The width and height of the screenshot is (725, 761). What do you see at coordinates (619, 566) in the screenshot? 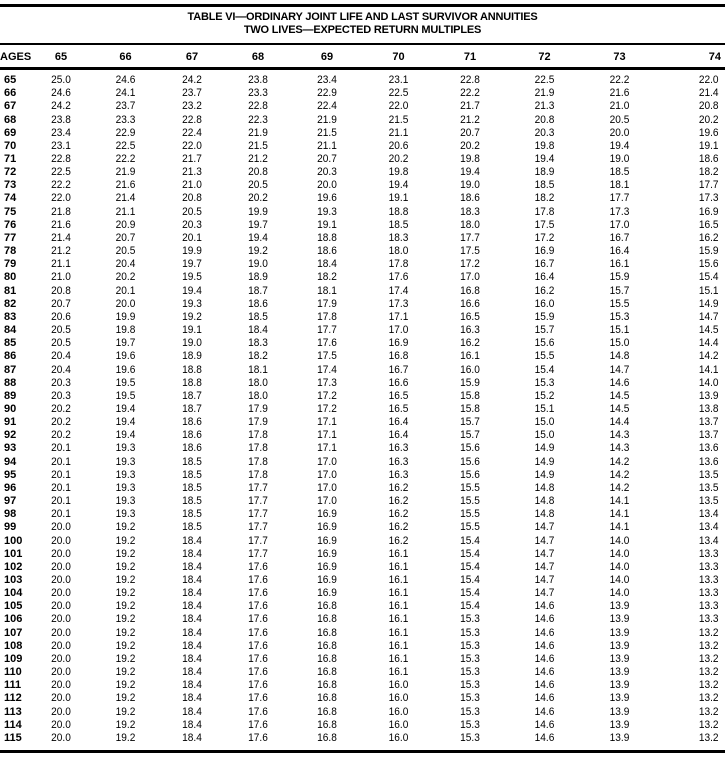
I see `table-cell: 14.0` at bounding box center [619, 566].